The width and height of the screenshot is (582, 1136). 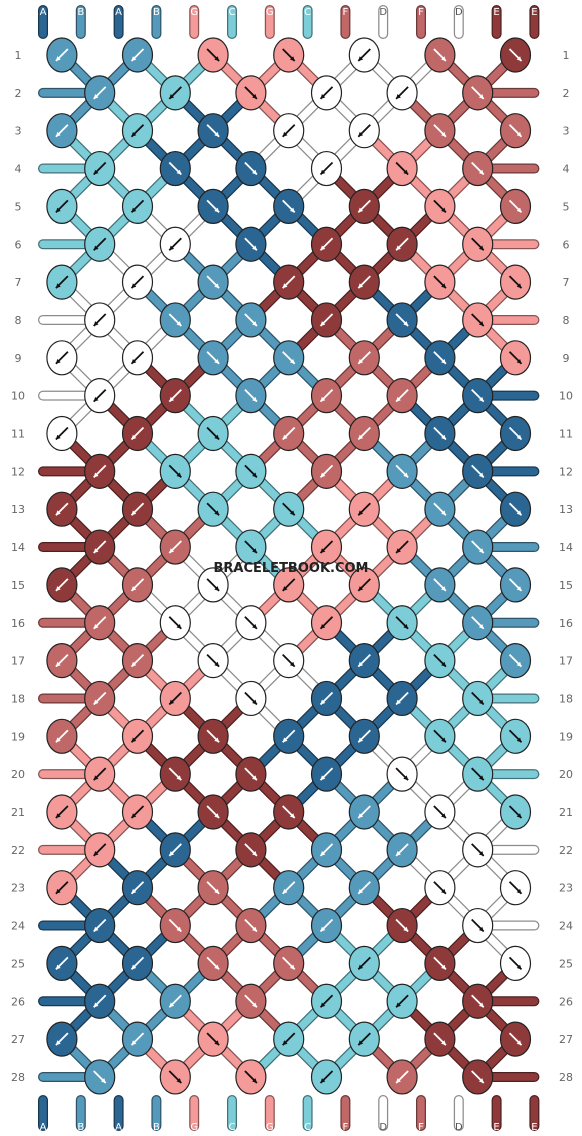 I want to click on row-number-right: 24, so click(x=566, y=926).